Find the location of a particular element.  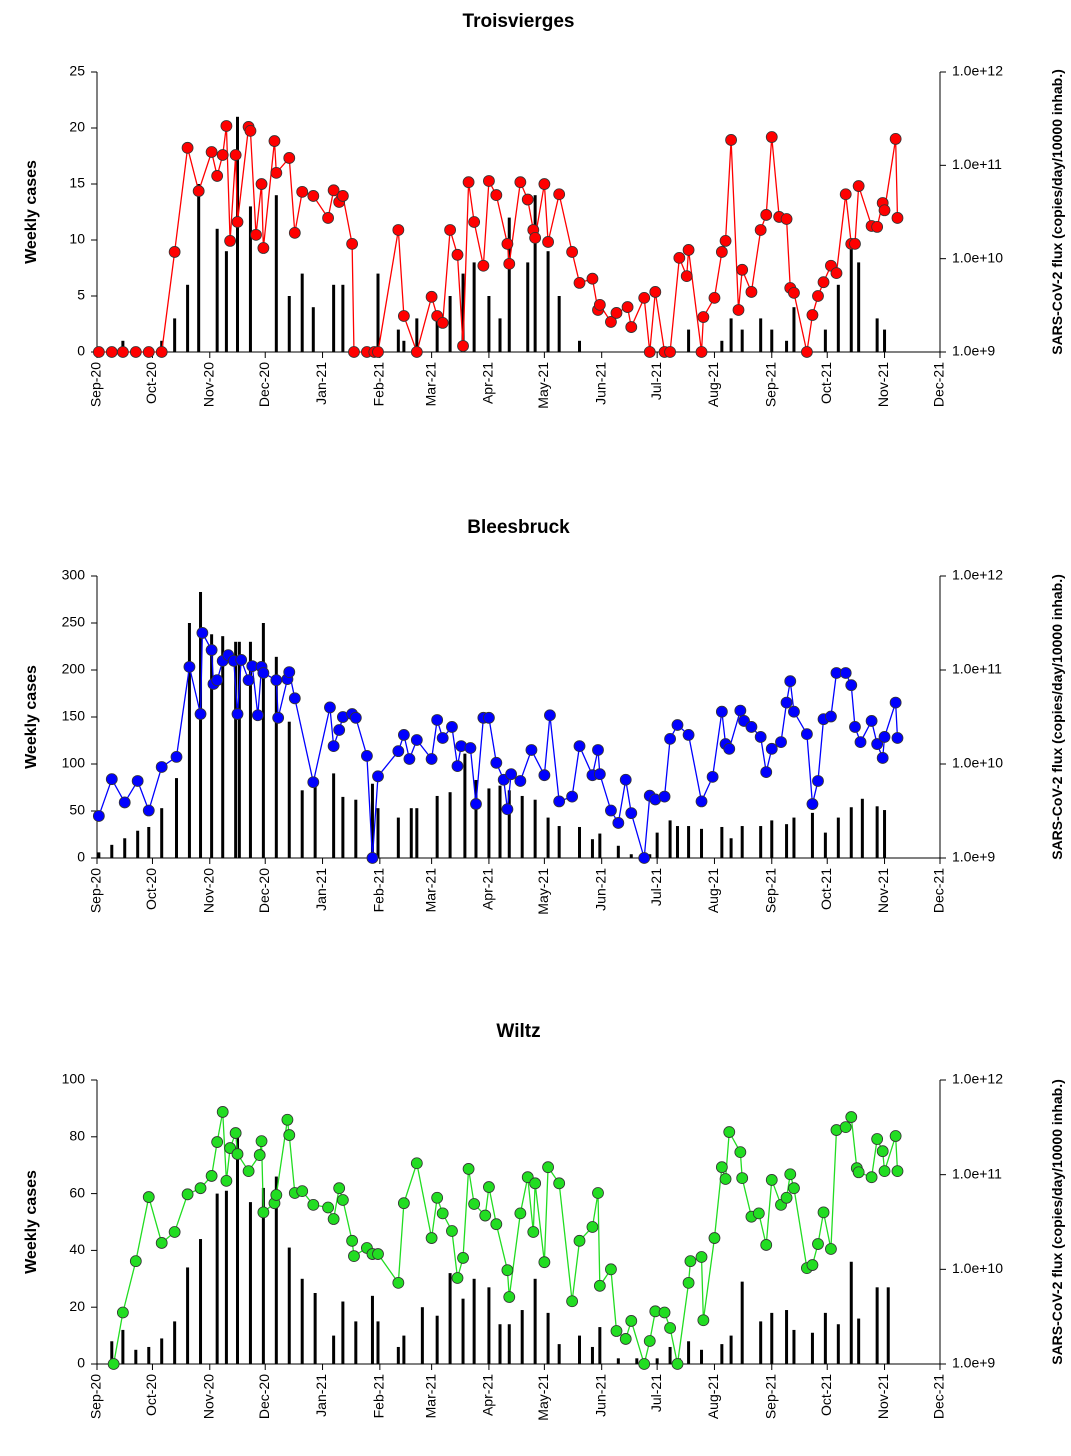

y2-tick-label: 1.0e+9 is located at coordinates (973, 1363).